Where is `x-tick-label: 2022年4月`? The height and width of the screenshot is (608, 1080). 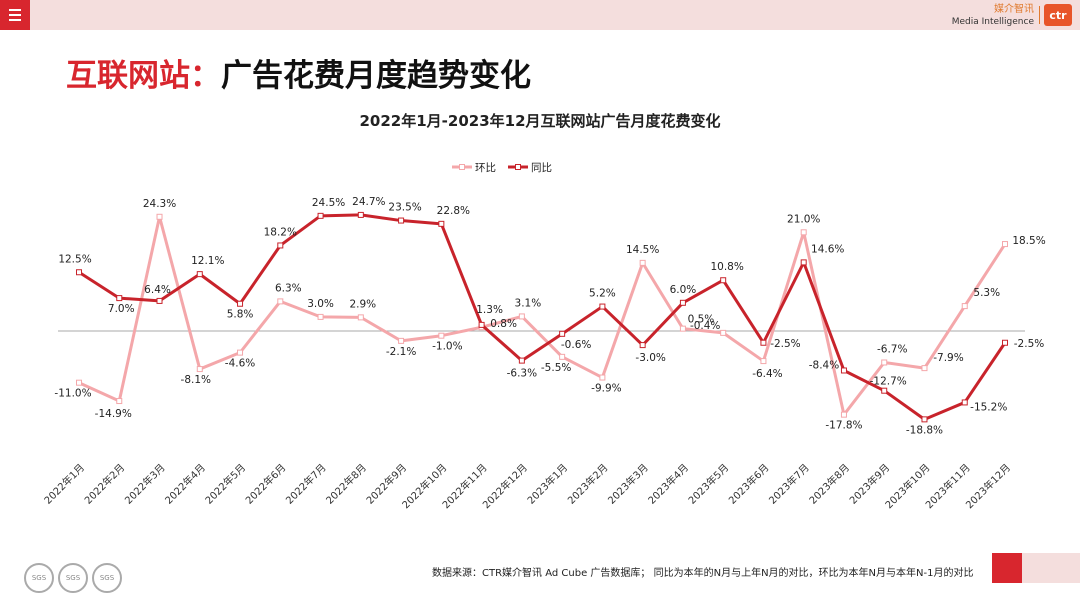
x-tick-label: 2022年4月 is located at coordinates (185, 484).